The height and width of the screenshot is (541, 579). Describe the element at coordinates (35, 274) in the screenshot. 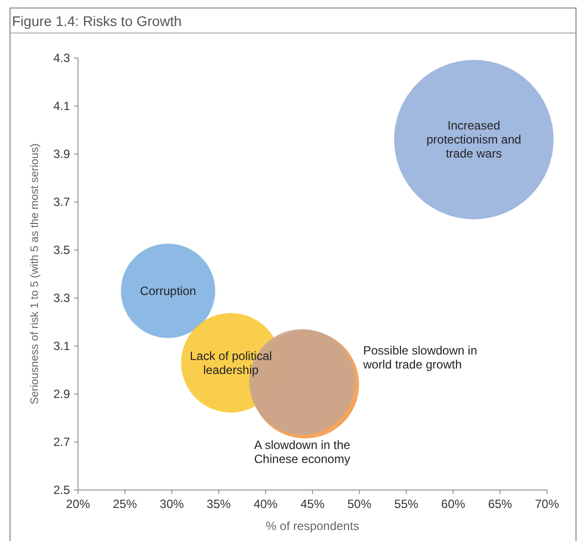

I see `y-axis-title: Seriousness of risk 1 to 5 (with 5 as the most serious)` at that location.